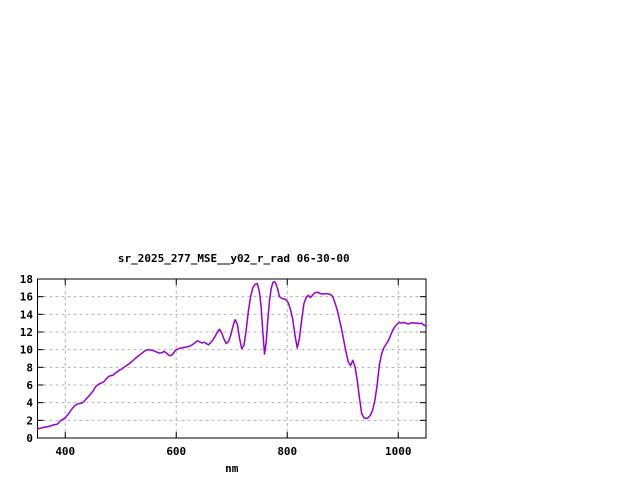 This screenshot has width=640, height=480. I want to click on y-tick-label: 8, so click(29, 367).